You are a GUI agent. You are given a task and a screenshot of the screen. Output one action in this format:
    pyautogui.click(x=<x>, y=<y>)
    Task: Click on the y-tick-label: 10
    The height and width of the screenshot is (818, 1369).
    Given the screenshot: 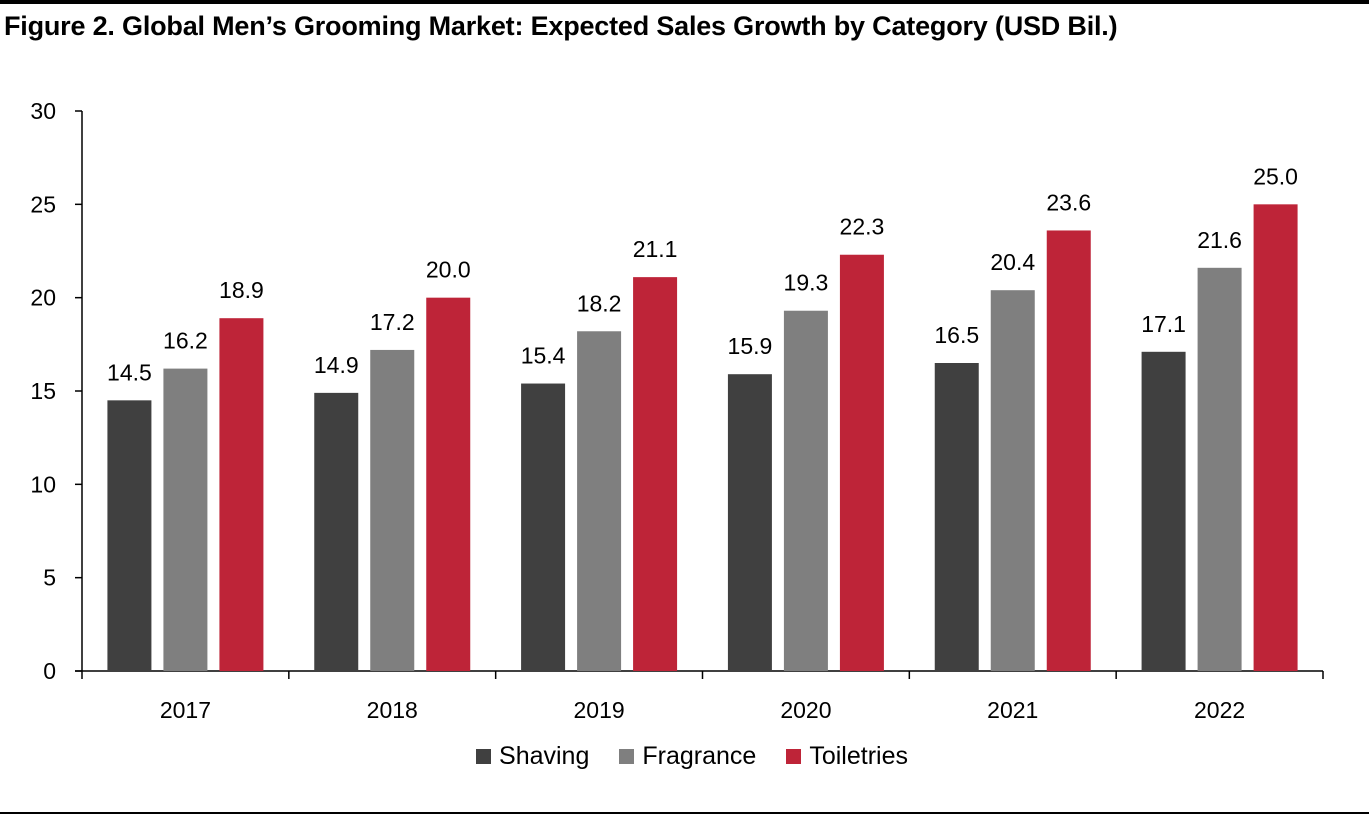 What is the action you would take?
    pyautogui.click(x=43, y=484)
    